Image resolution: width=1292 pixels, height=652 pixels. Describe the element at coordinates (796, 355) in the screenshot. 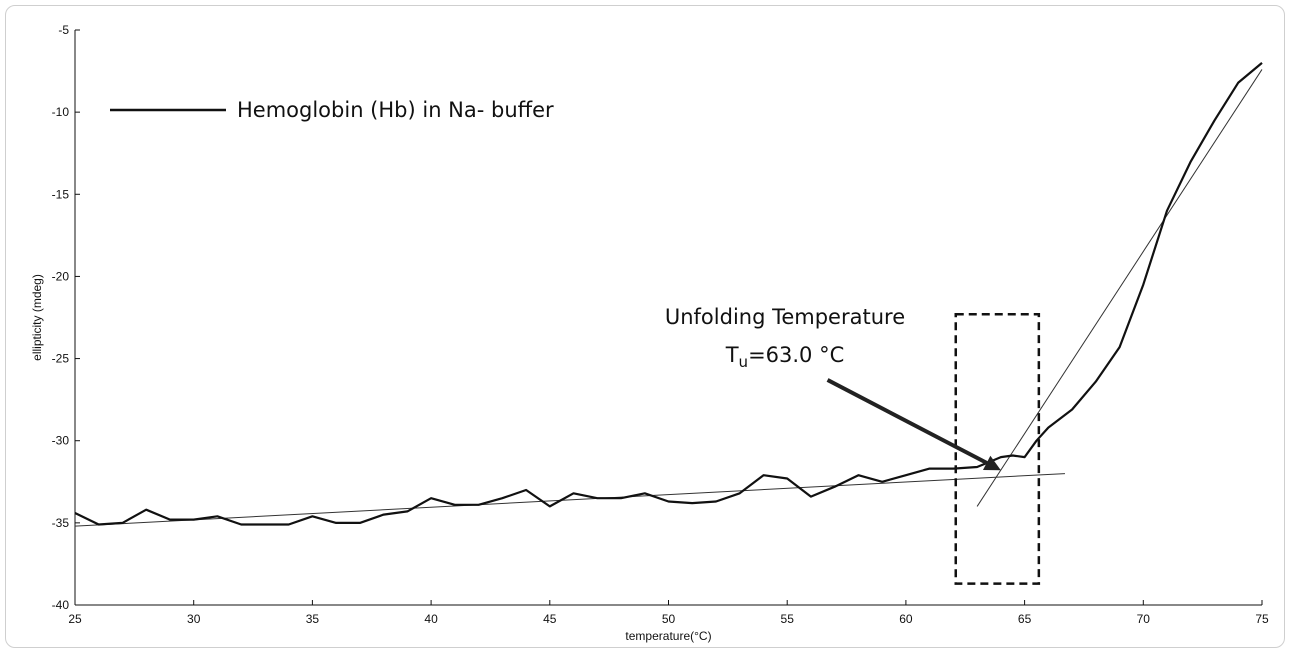

I see `annotation-rest: =63.0 °C` at that location.